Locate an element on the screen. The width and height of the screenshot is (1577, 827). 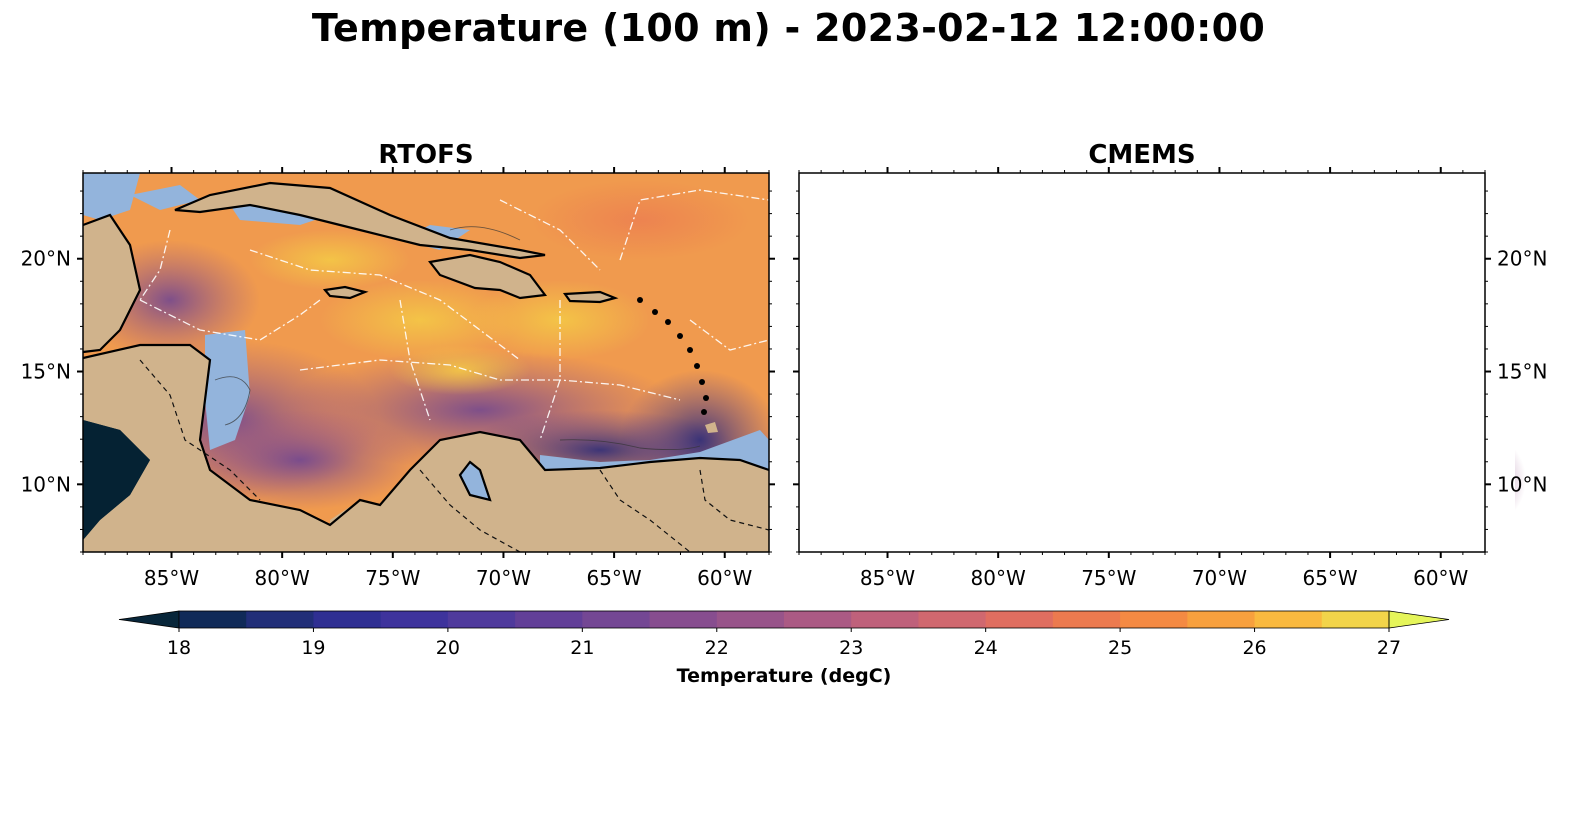
colorbar-tick-label: 25 is located at coordinates (1120, 648).